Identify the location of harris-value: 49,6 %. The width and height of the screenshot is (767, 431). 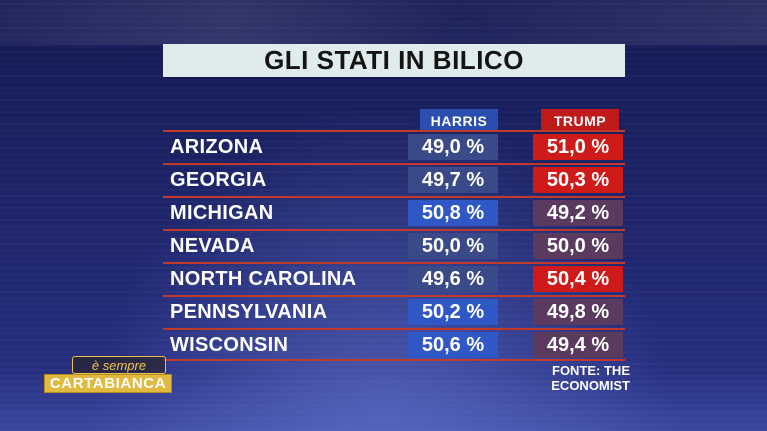
(453, 279).